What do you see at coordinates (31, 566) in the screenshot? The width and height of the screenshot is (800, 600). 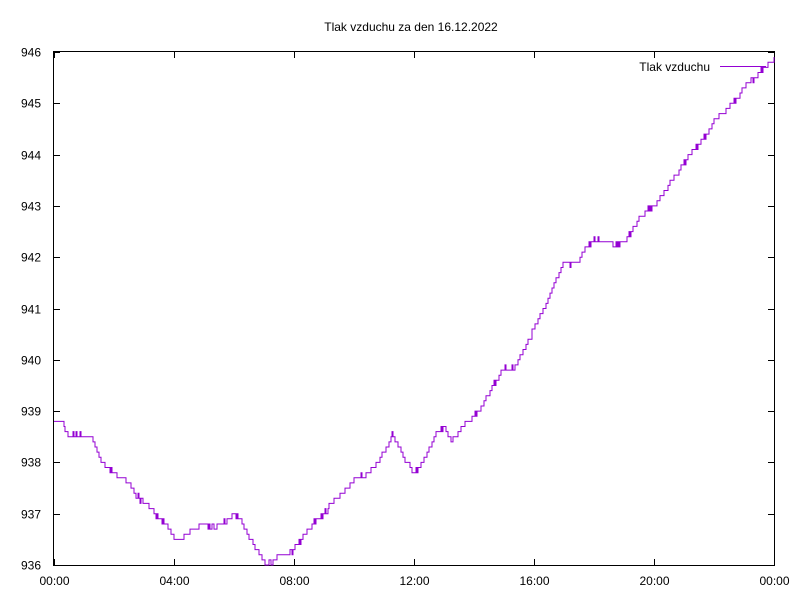 I see `y-tick-label: 936` at bounding box center [31, 566].